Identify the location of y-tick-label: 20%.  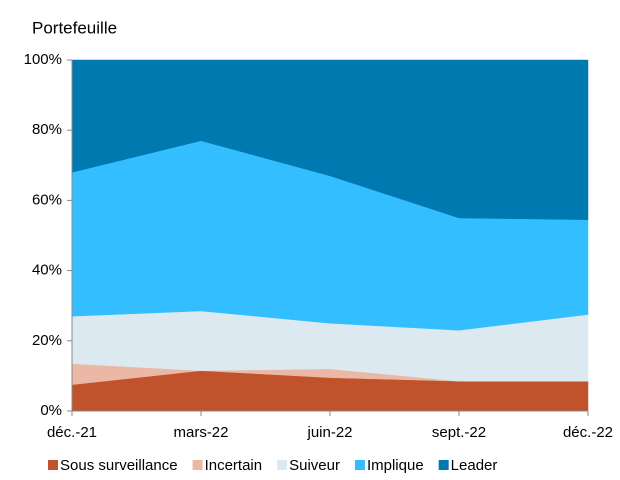
(47, 340).